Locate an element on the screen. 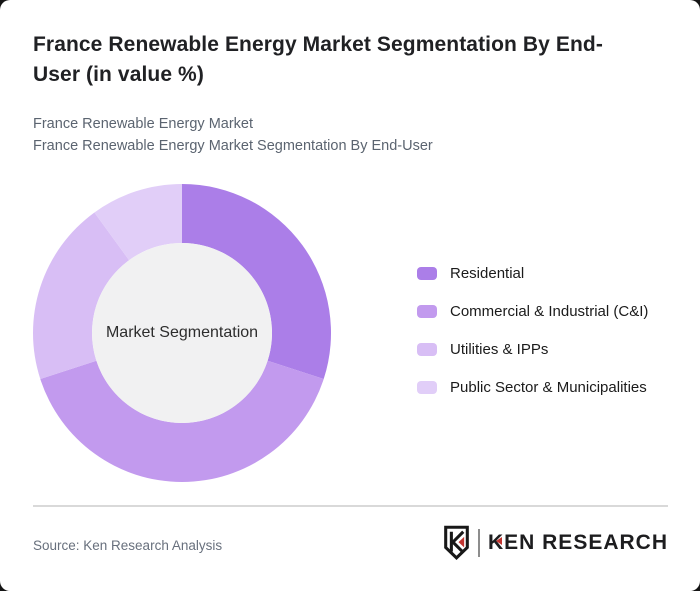 The width and height of the screenshot is (700, 591). source-attribution: Source: Ken Research Analysis is located at coordinates (128, 545).